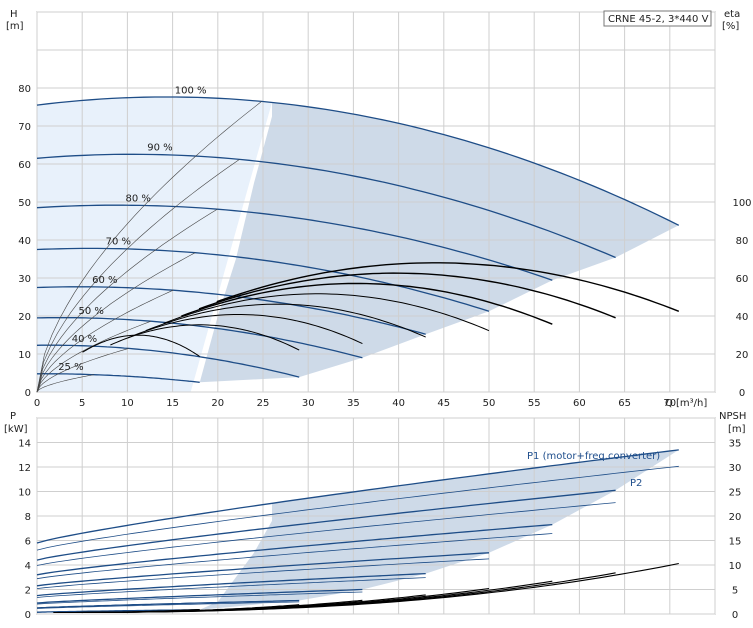 This screenshot has width=753, height=628. Describe the element at coordinates (534, 403) in the screenshot. I see `q-tick-label: 55` at that location.